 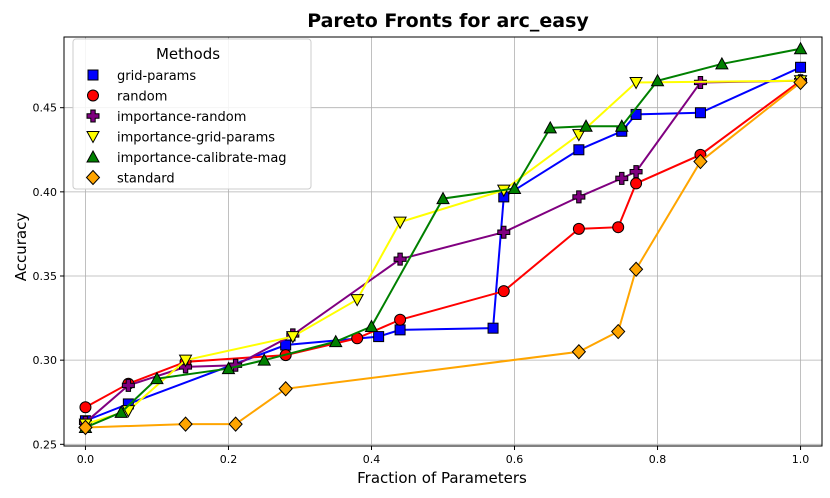 What do you see at coordinates (93, 95) in the screenshot?
I see `legend-marker-random` at bounding box center [93, 95].